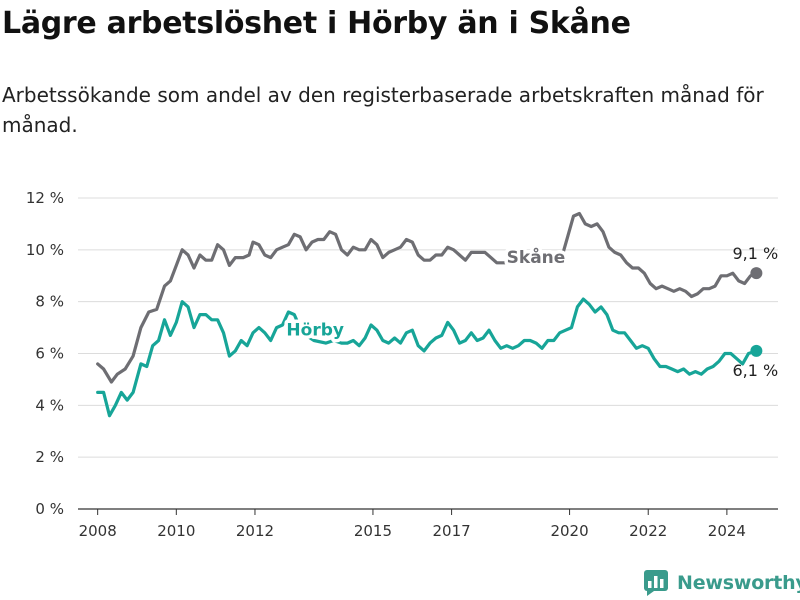 Image resolution: width=800 pixels, height=600 pixels. What do you see at coordinates (756, 370) in the screenshot?
I see `end-value-label: 6,1 %` at bounding box center [756, 370].